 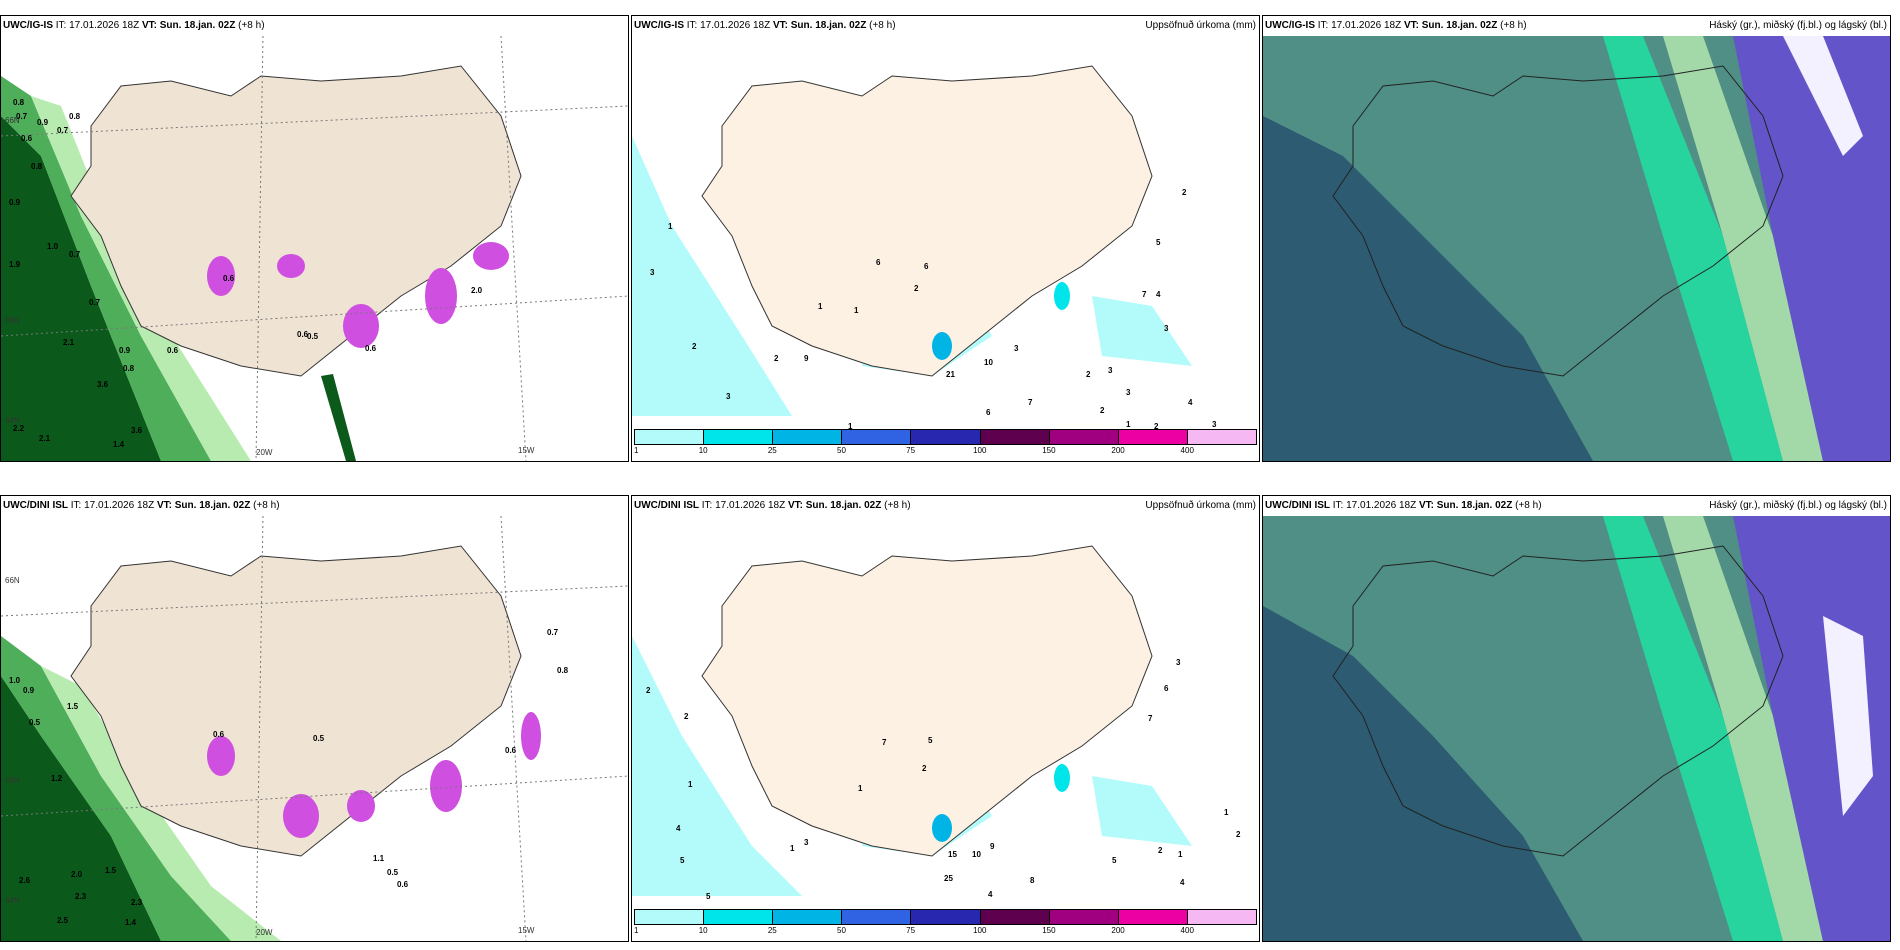 I want to click on value-label: 1.4, so click(x=119, y=444).